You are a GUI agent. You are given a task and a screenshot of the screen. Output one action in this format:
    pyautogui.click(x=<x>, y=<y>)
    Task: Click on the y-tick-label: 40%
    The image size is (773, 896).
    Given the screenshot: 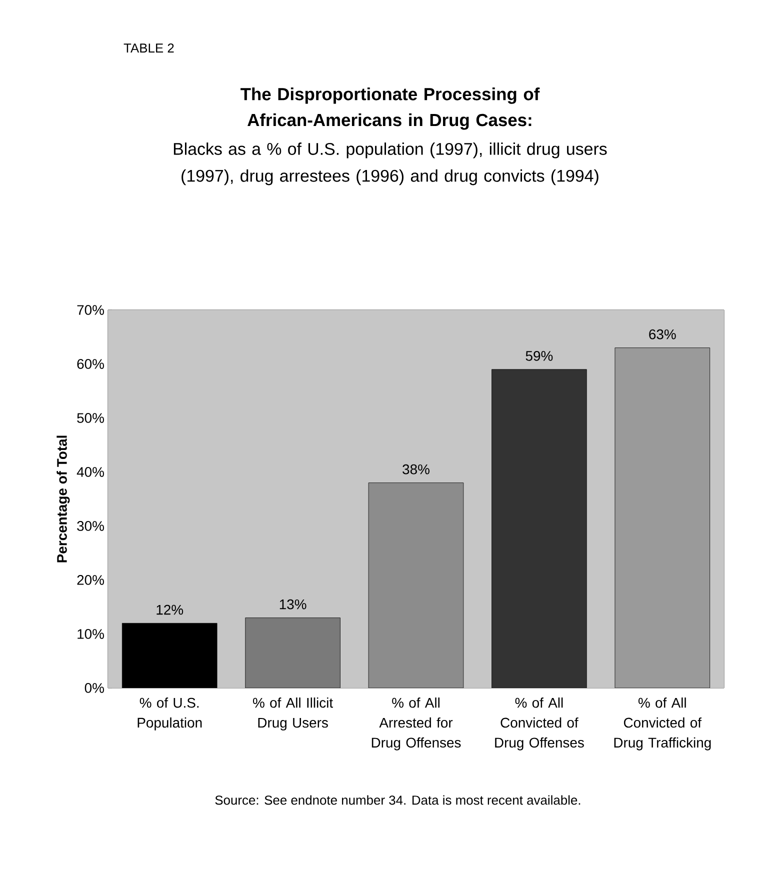 What is the action you would take?
    pyautogui.click(x=90, y=472)
    